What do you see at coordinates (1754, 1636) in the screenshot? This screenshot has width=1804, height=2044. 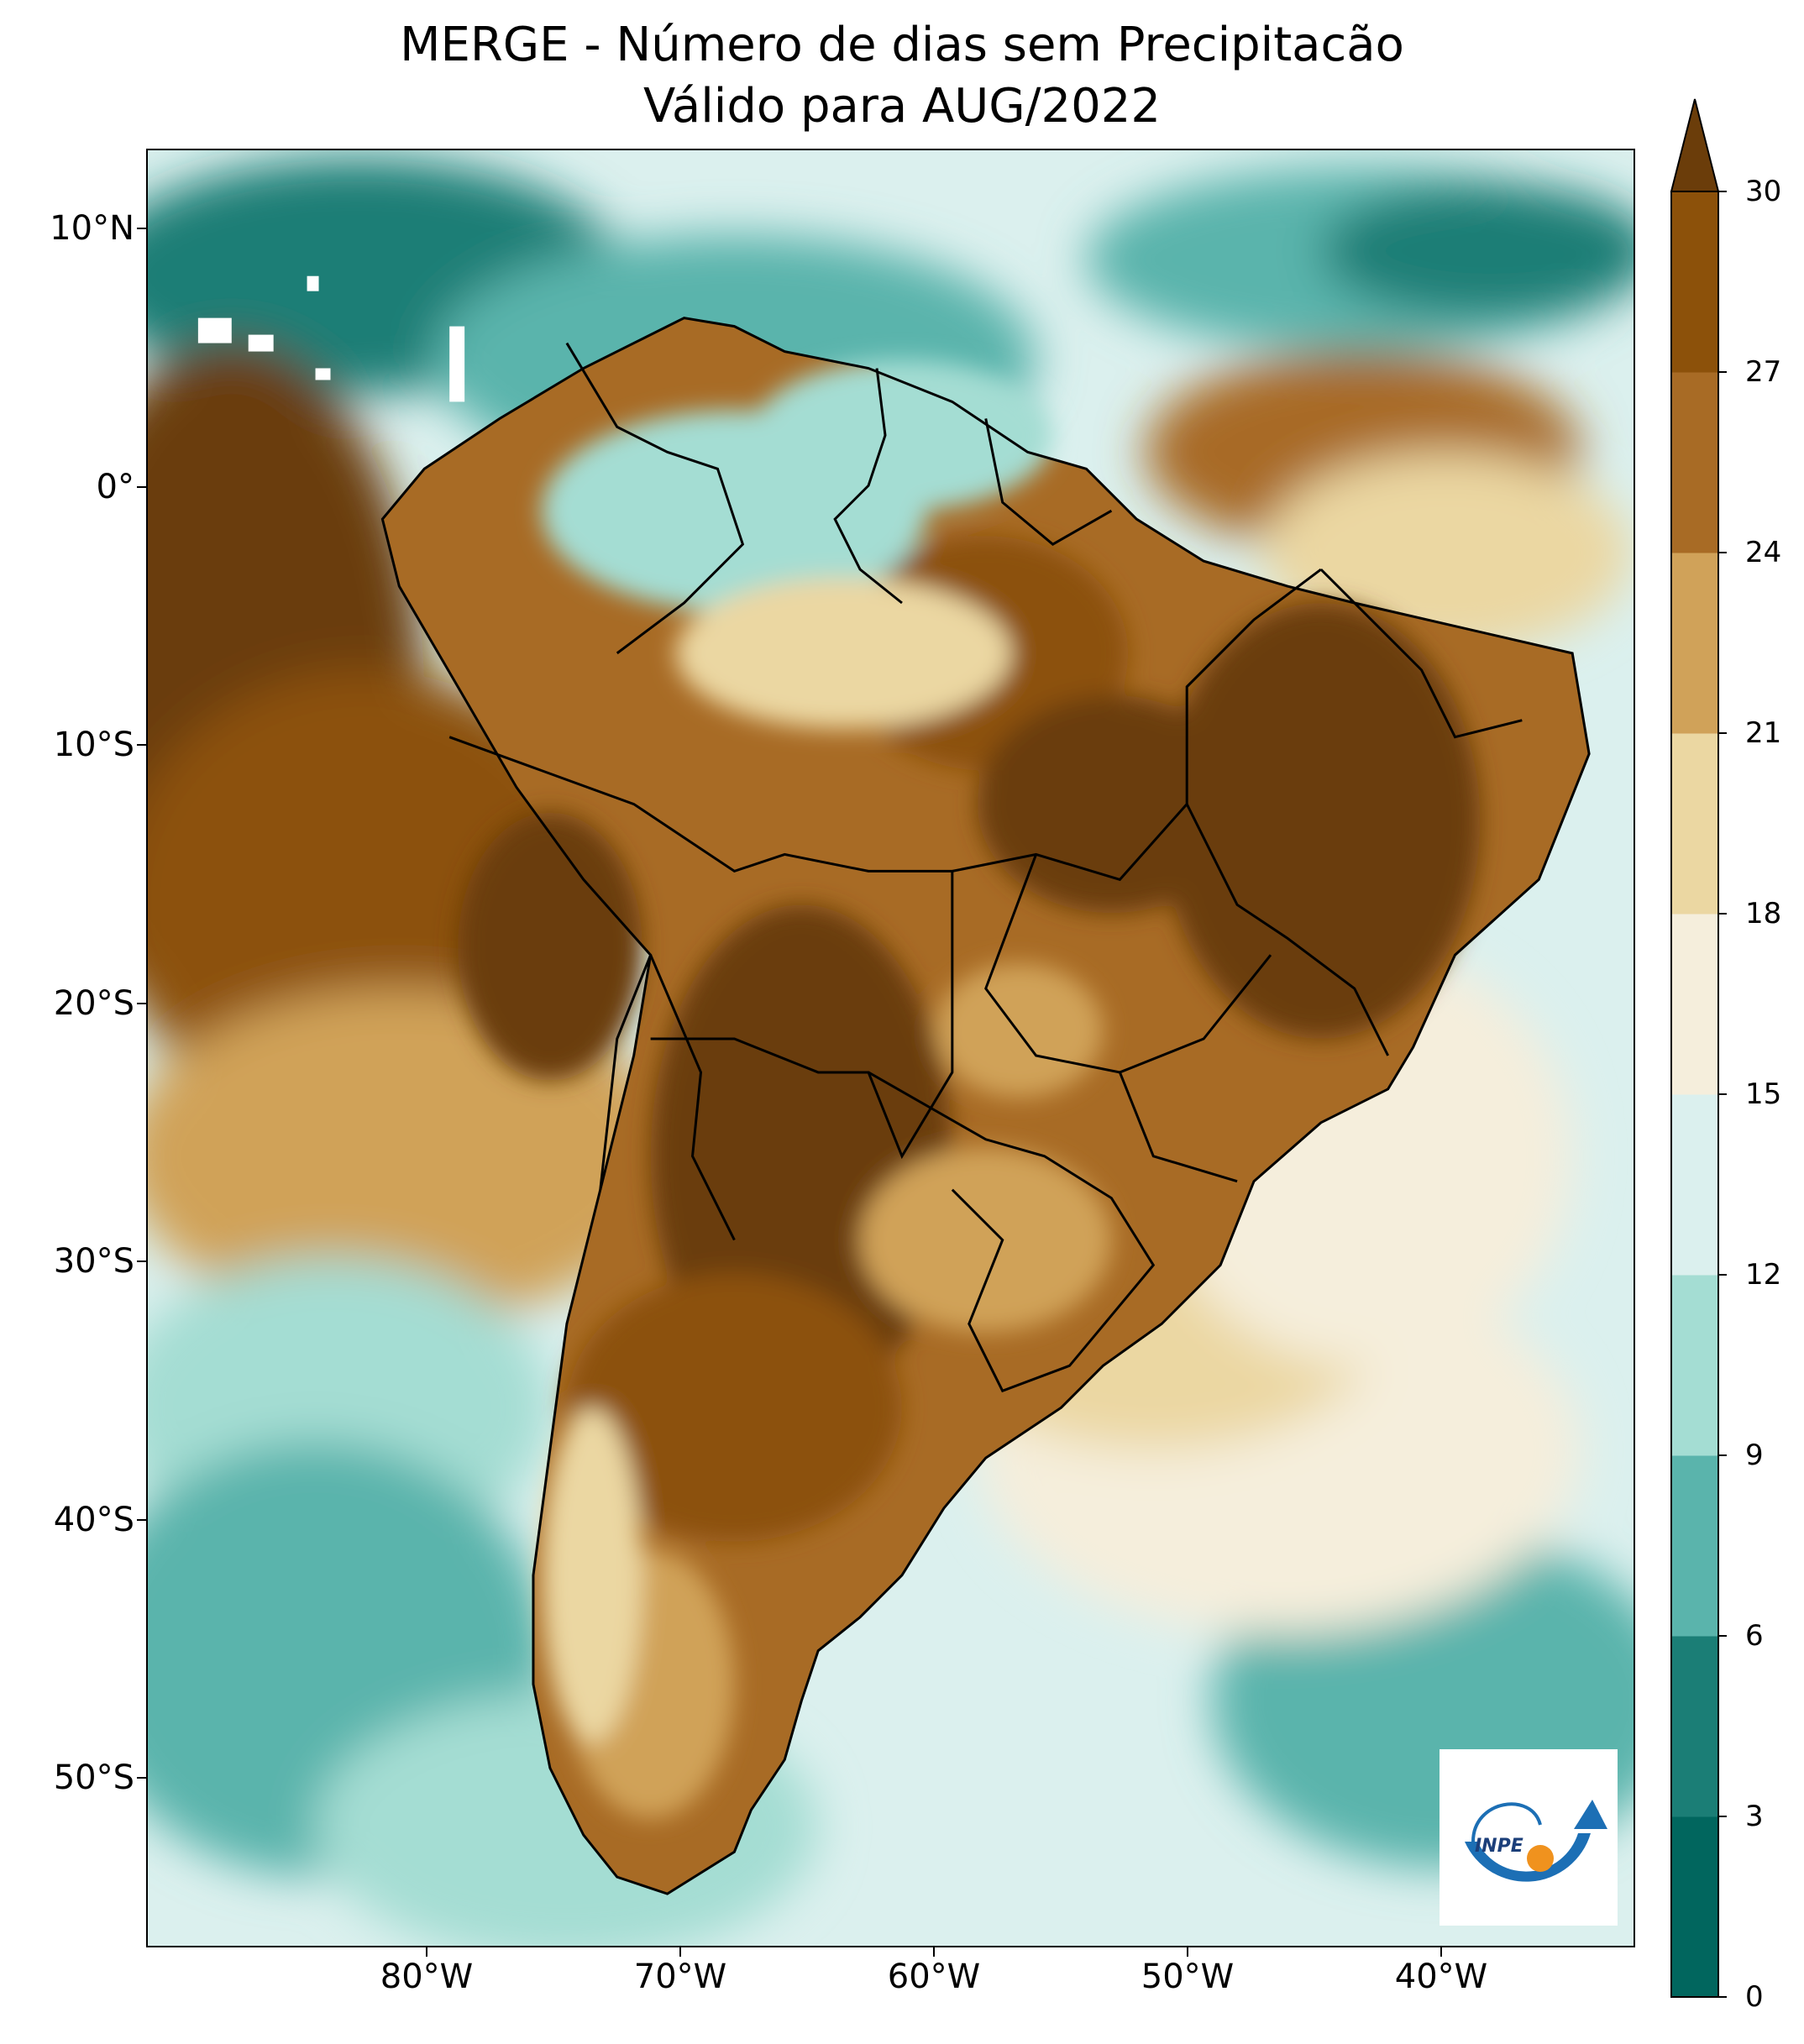 I see `colorbar-tick-label: 6` at bounding box center [1754, 1636].